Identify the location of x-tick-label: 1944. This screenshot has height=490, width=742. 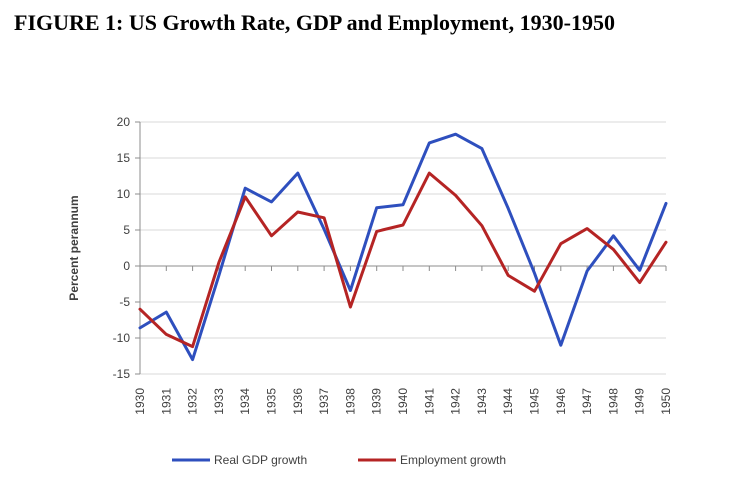
(508, 401).